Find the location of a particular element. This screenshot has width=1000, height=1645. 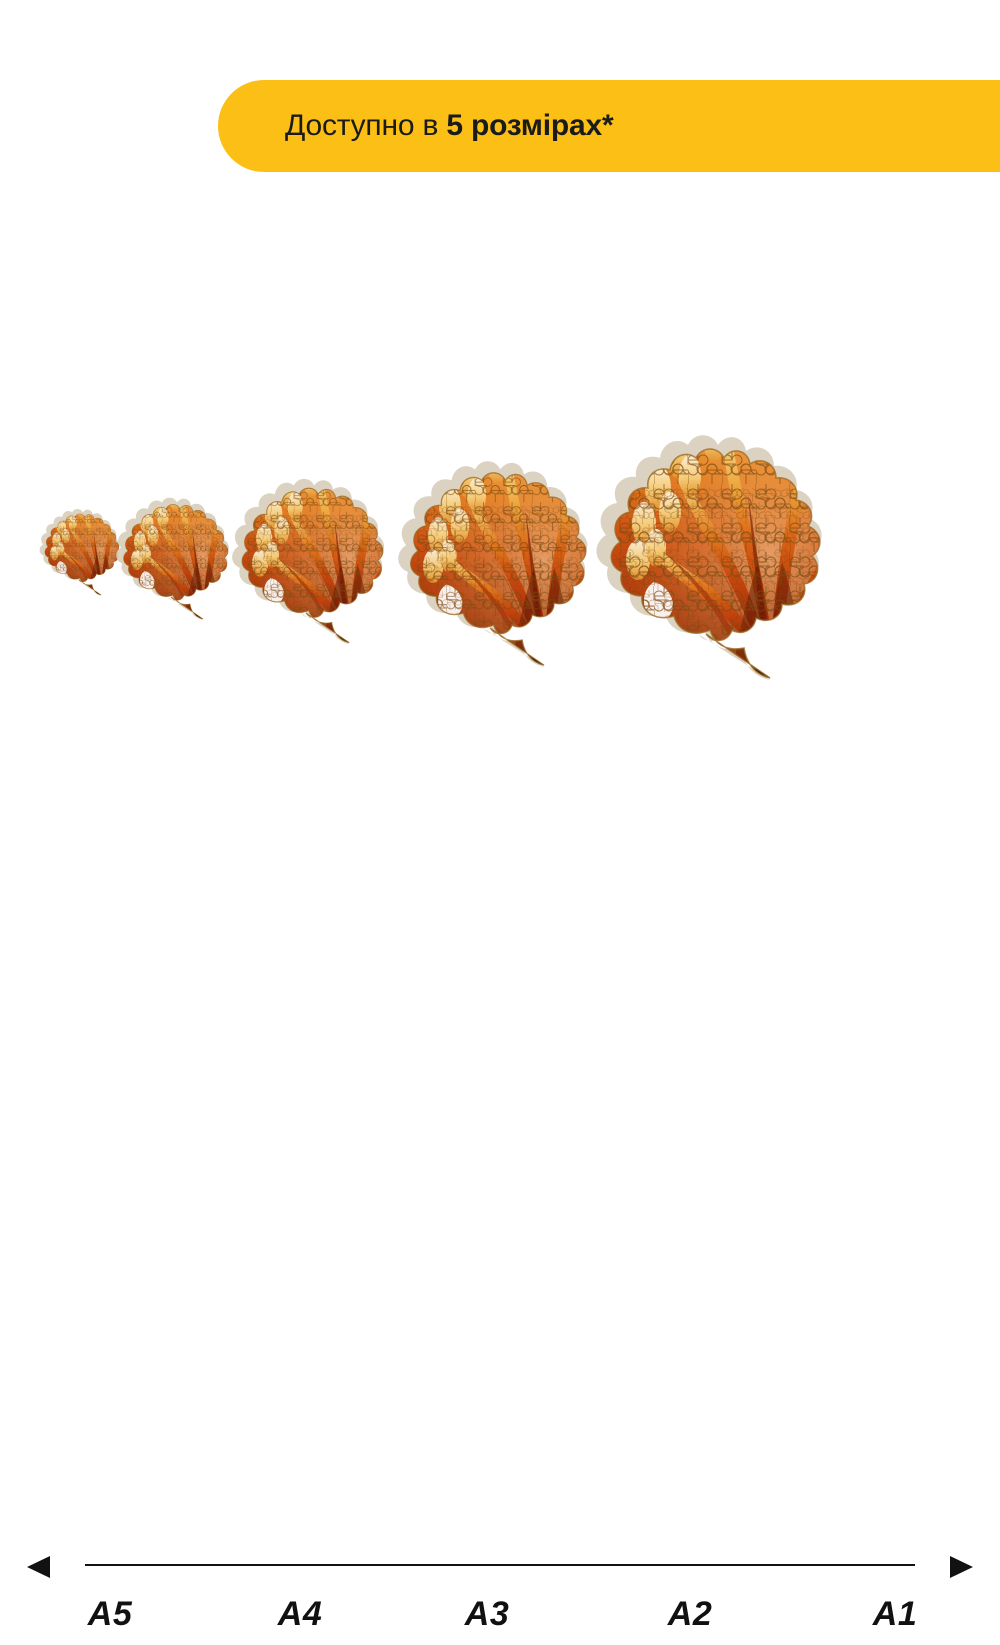

coral-puzzle-a1 is located at coordinates (763, 509).